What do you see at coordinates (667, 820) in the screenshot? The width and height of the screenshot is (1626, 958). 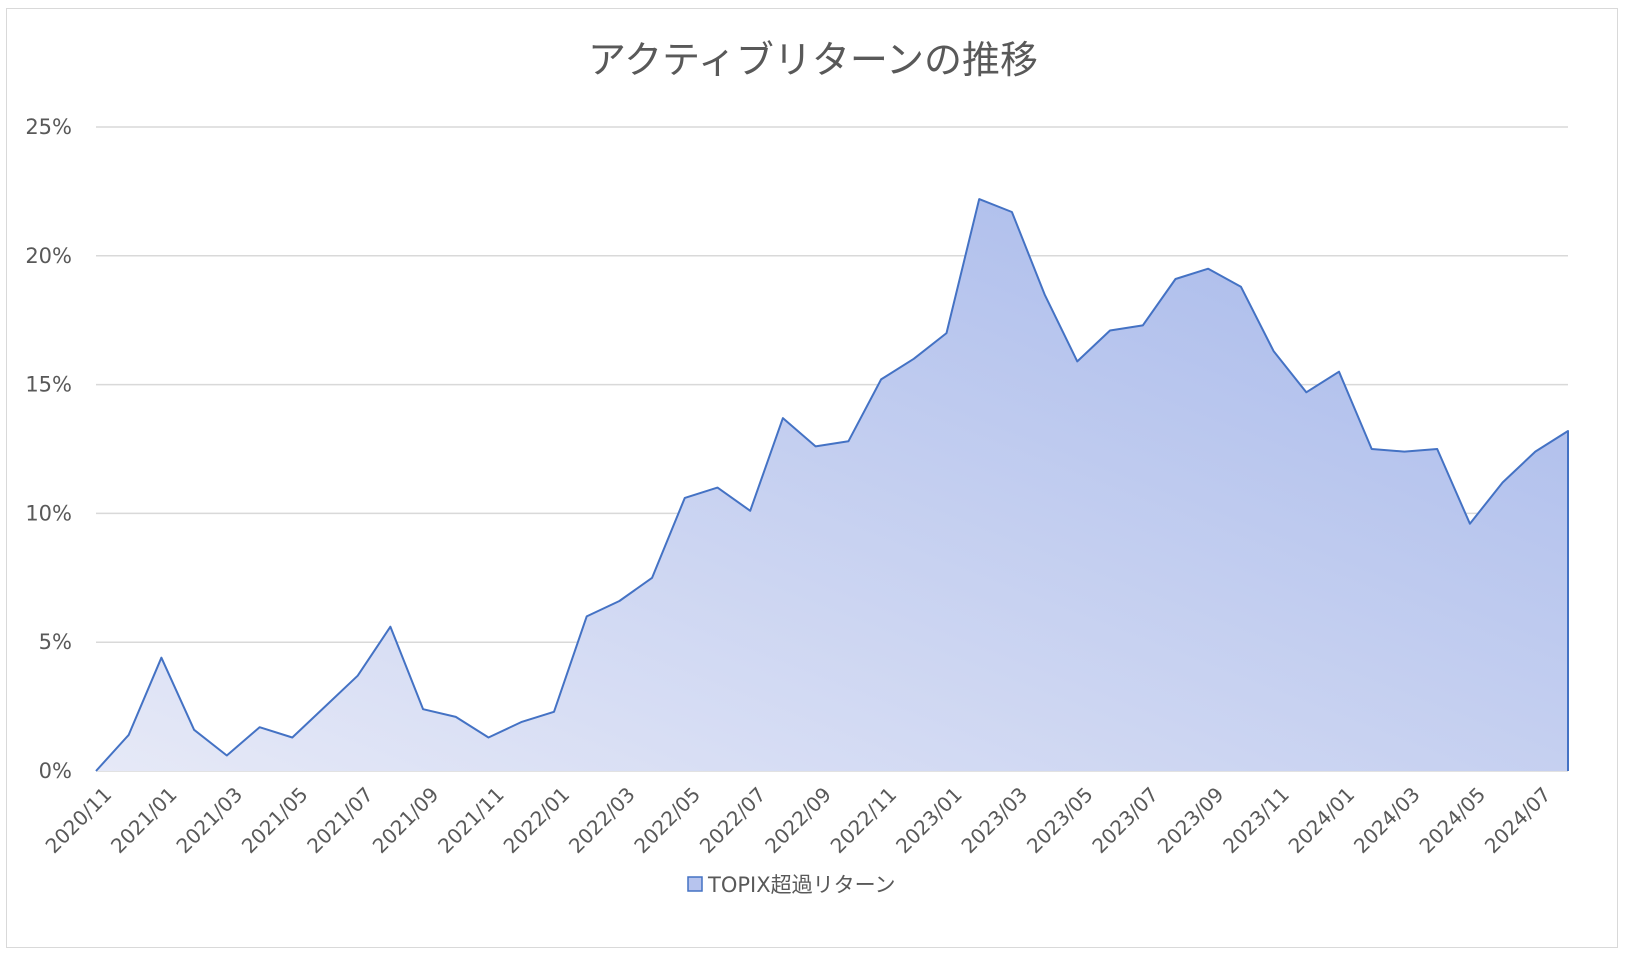 I see `x-tick-label: 2022/05` at bounding box center [667, 820].